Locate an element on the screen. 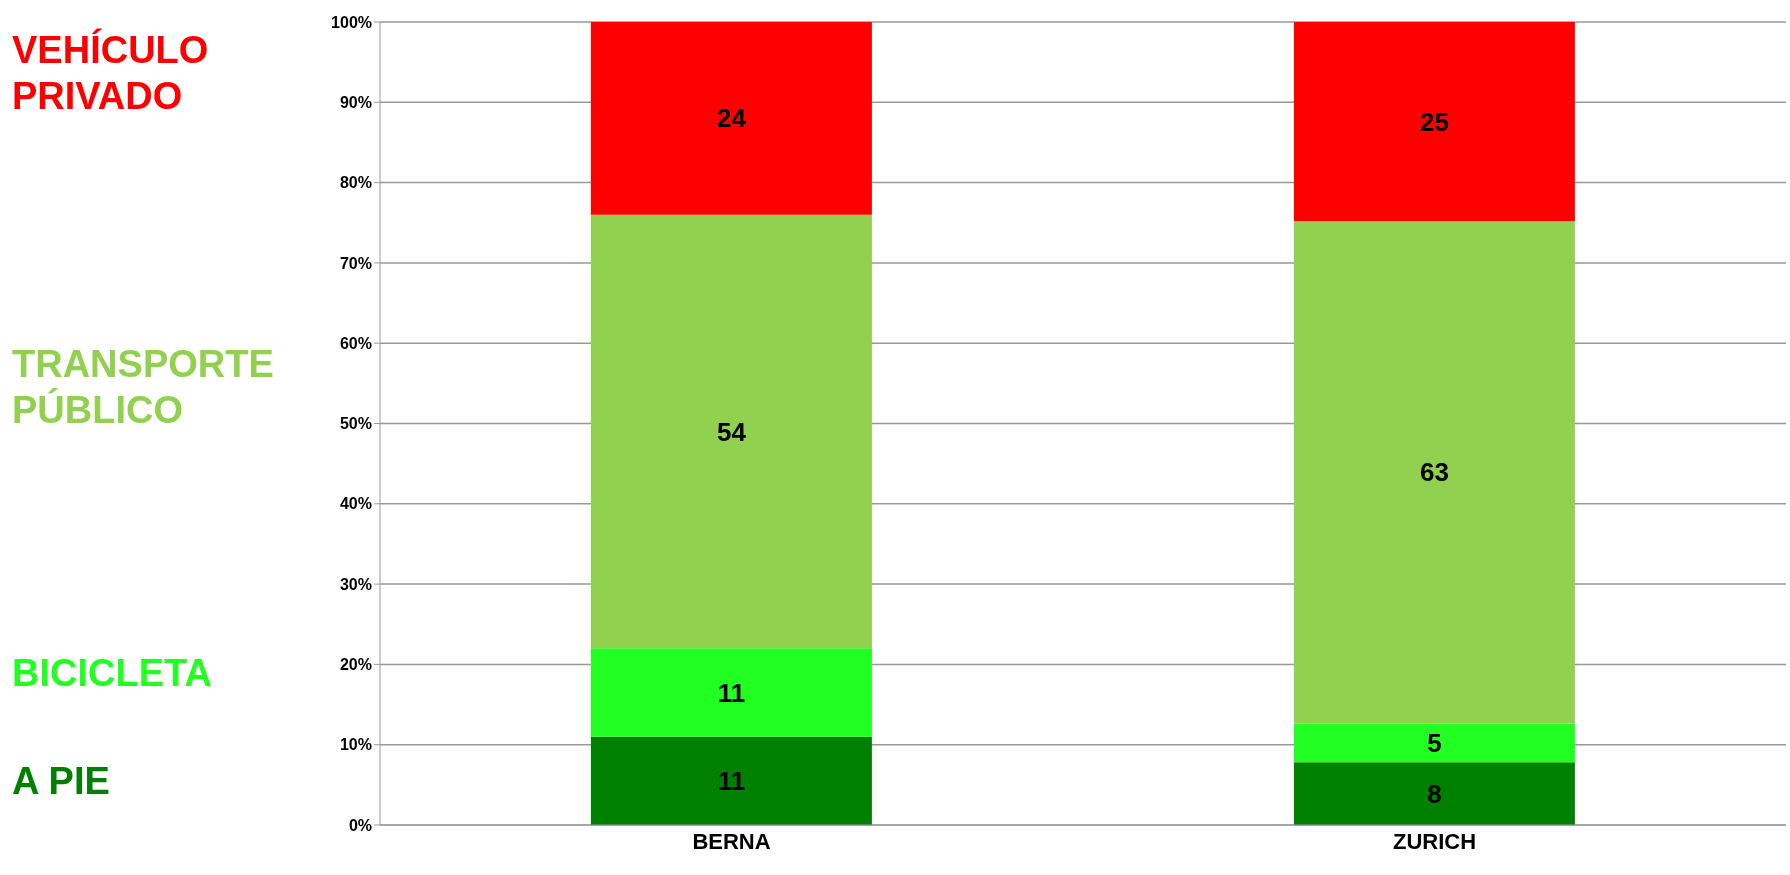  y-tick-label: 90% is located at coordinates (355, 102).